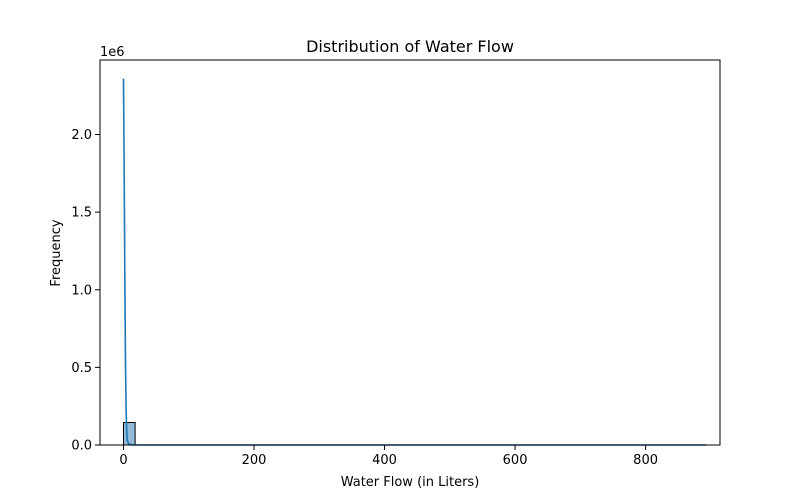 The width and height of the screenshot is (800, 500). What do you see at coordinates (515, 460) in the screenshot?
I see `x-tick-label-3: 600` at bounding box center [515, 460].